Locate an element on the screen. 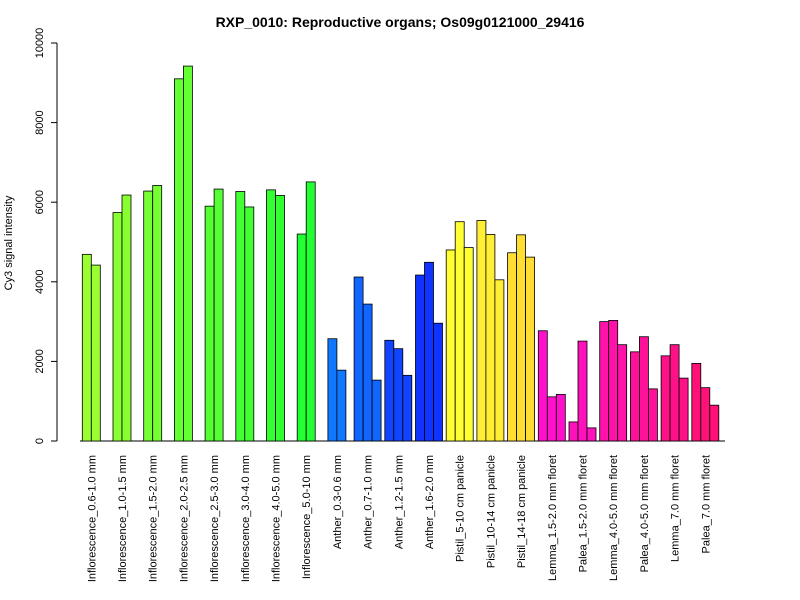 The height and width of the screenshot is (600, 800). category-label: Lemma_7.0 mm floret is located at coordinates (676, 508).